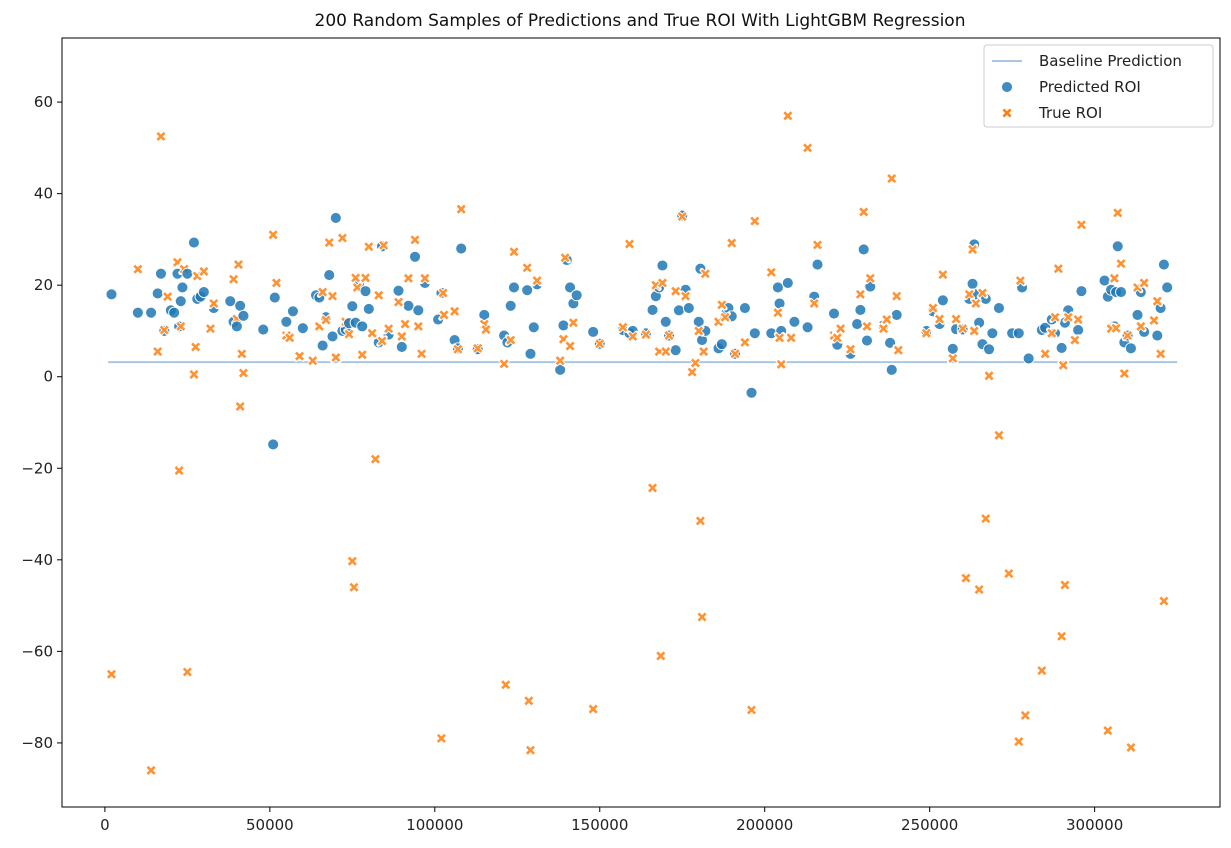 The height and width of the screenshot is (848, 1231). What do you see at coordinates (1007, 87) in the screenshot?
I see `legend-predicted-swatch` at bounding box center [1007, 87].